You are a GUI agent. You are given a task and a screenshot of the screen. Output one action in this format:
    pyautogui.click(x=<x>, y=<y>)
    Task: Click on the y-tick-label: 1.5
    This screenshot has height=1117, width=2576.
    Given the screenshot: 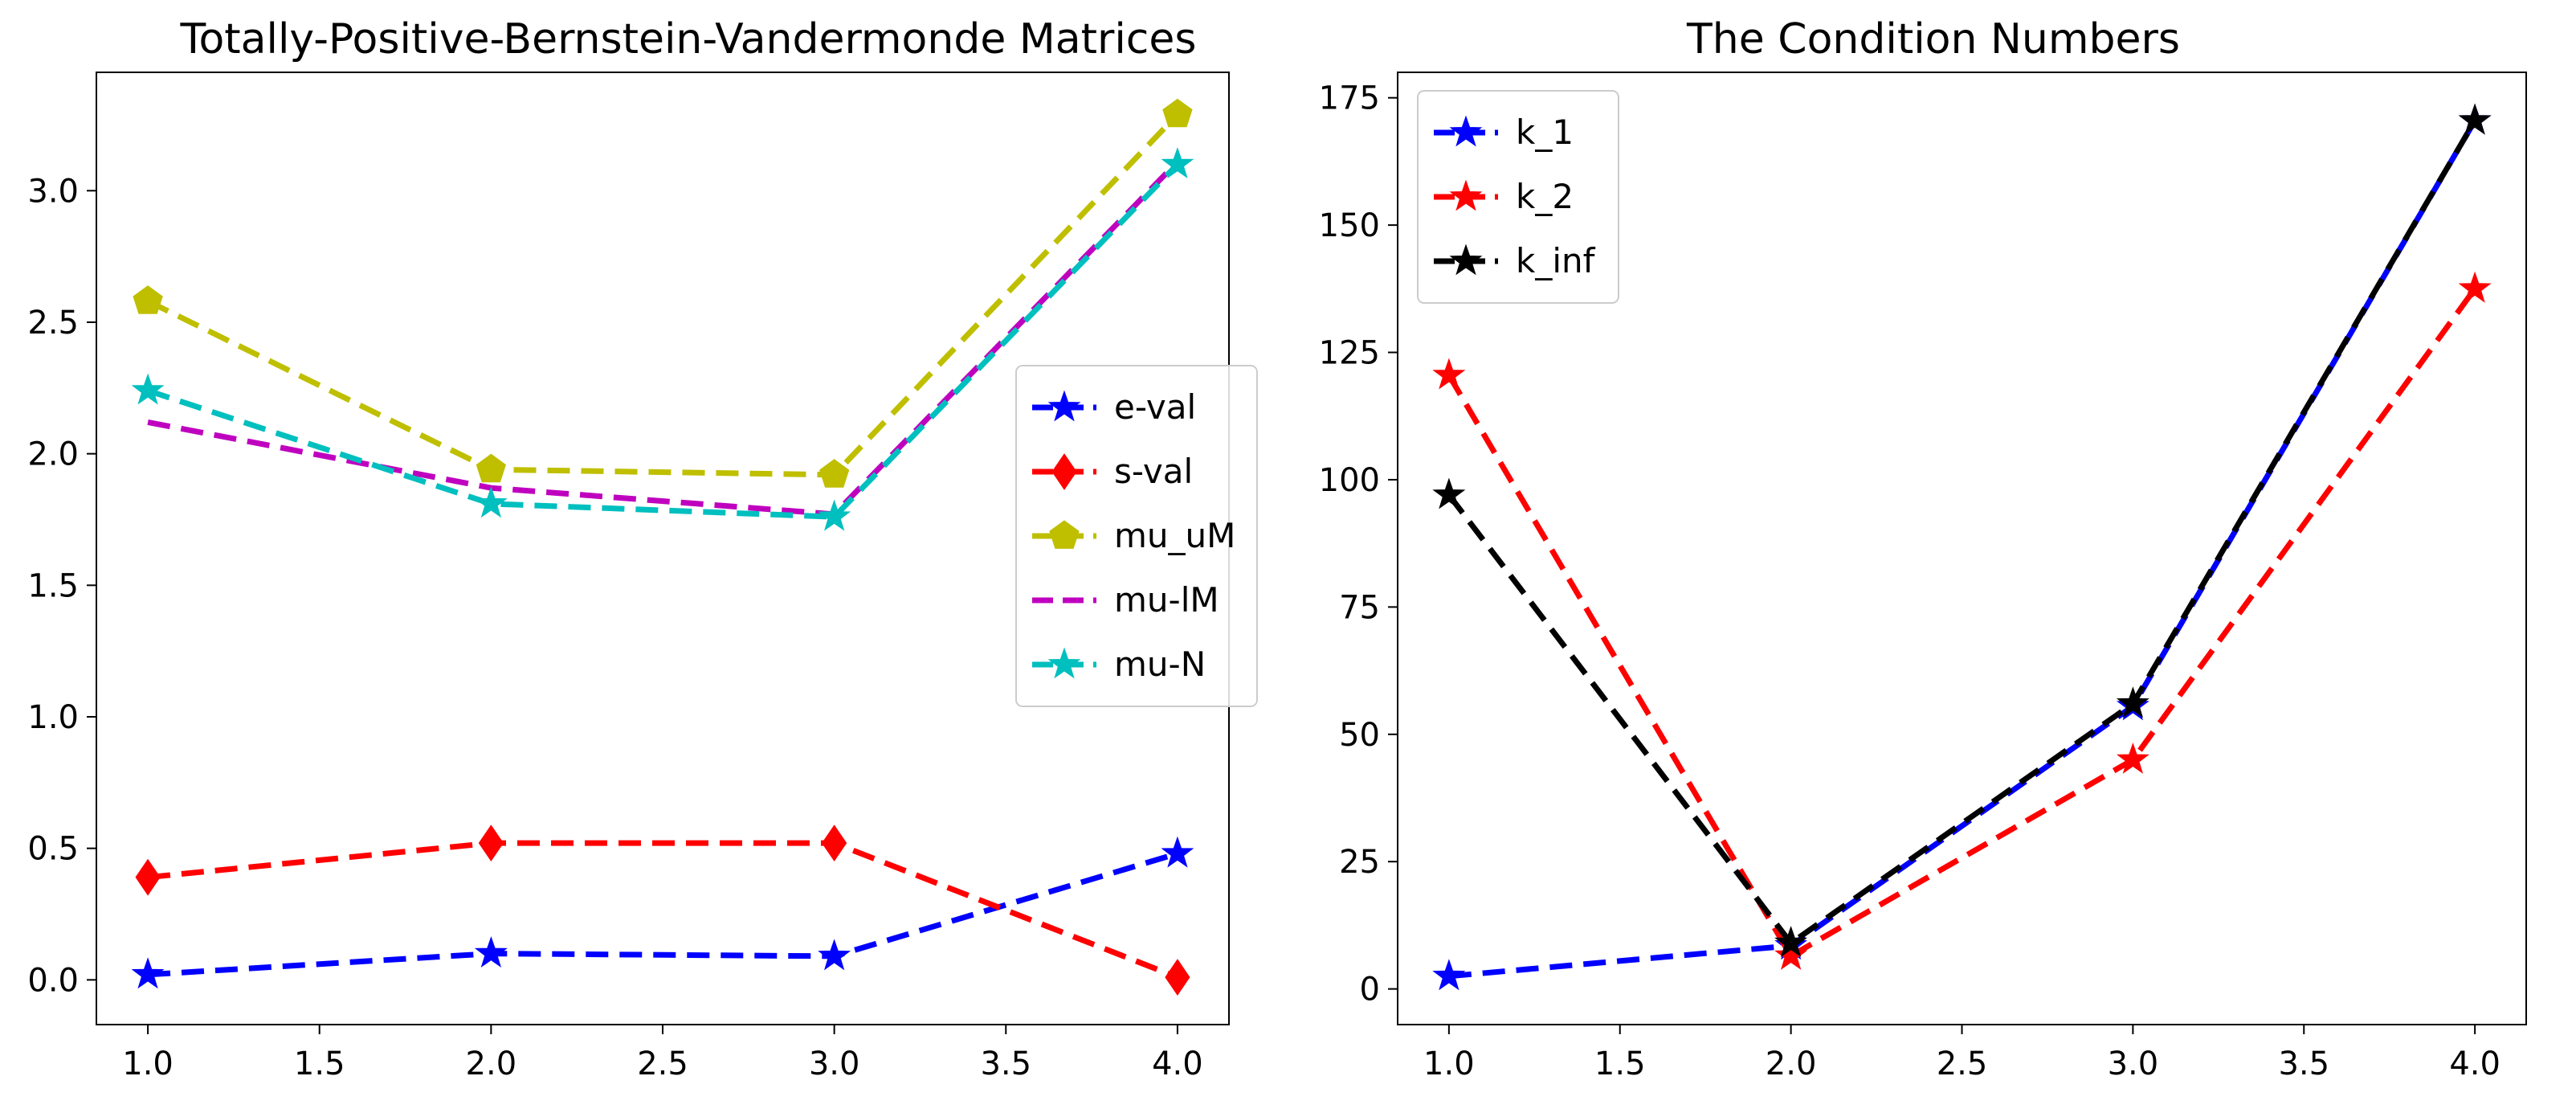 What is the action you would take?
    pyautogui.click(x=53, y=585)
    